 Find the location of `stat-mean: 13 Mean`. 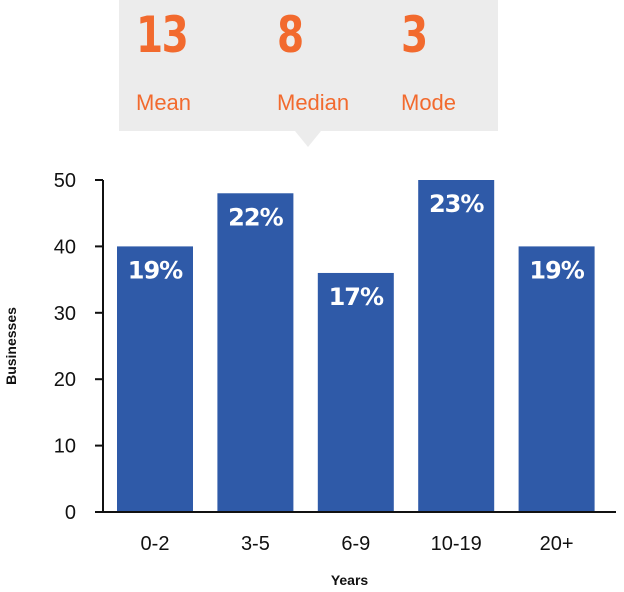

stat-mean: 13 Mean is located at coordinates (169, 60).